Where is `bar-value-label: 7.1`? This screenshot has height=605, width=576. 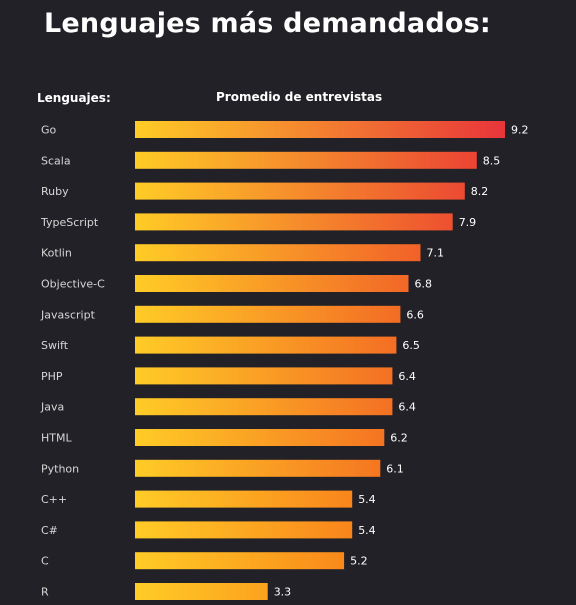
bar-value-label: 7.1 is located at coordinates (436, 253).